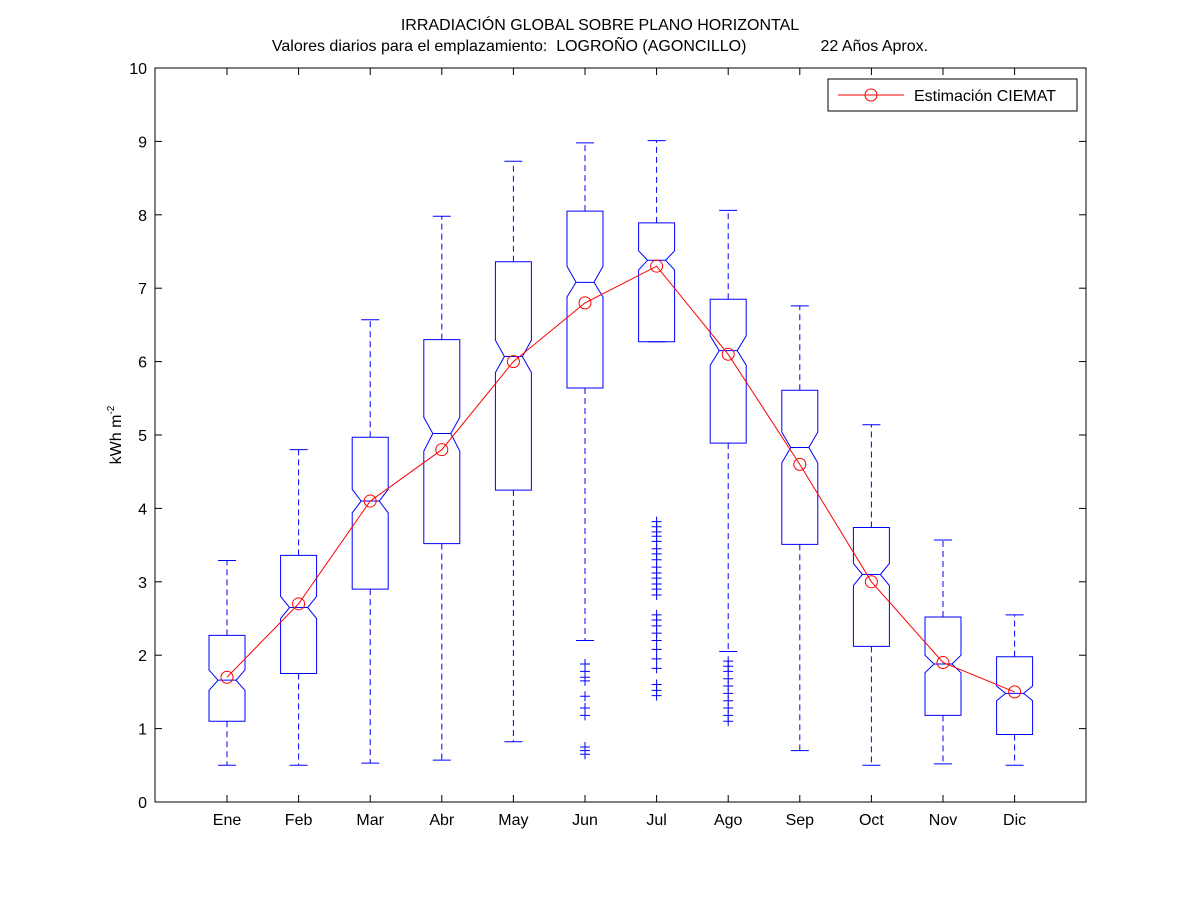 This screenshot has height=901, width=1200. Describe the element at coordinates (943, 820) in the screenshot. I see `x-tick-label: Nov` at that location.